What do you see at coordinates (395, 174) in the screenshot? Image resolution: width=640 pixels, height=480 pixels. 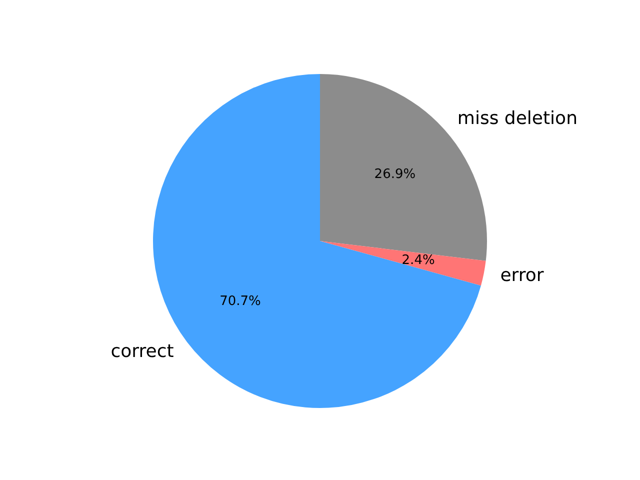 I see `data-label: 26.9%` at bounding box center [395, 174].